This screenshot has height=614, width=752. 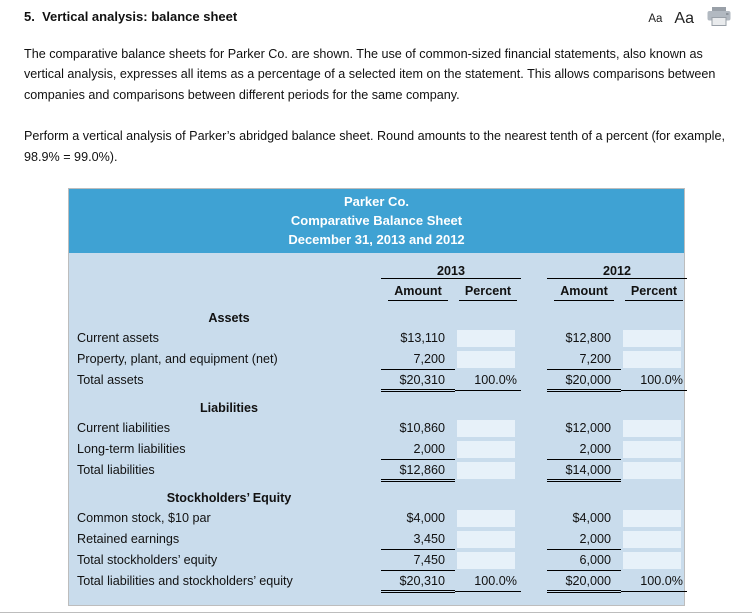 What do you see at coordinates (381, 338) in the screenshot?
I see `statement-data-row: Current assets $13,110 $12,800` at bounding box center [381, 338].